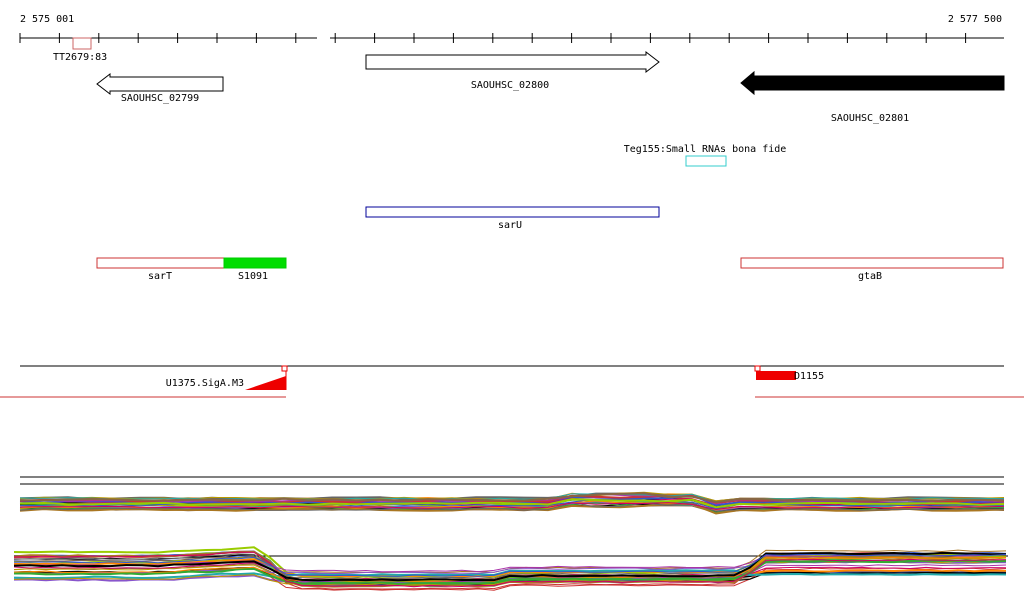  I want to click on gtab-box, so click(872, 263).